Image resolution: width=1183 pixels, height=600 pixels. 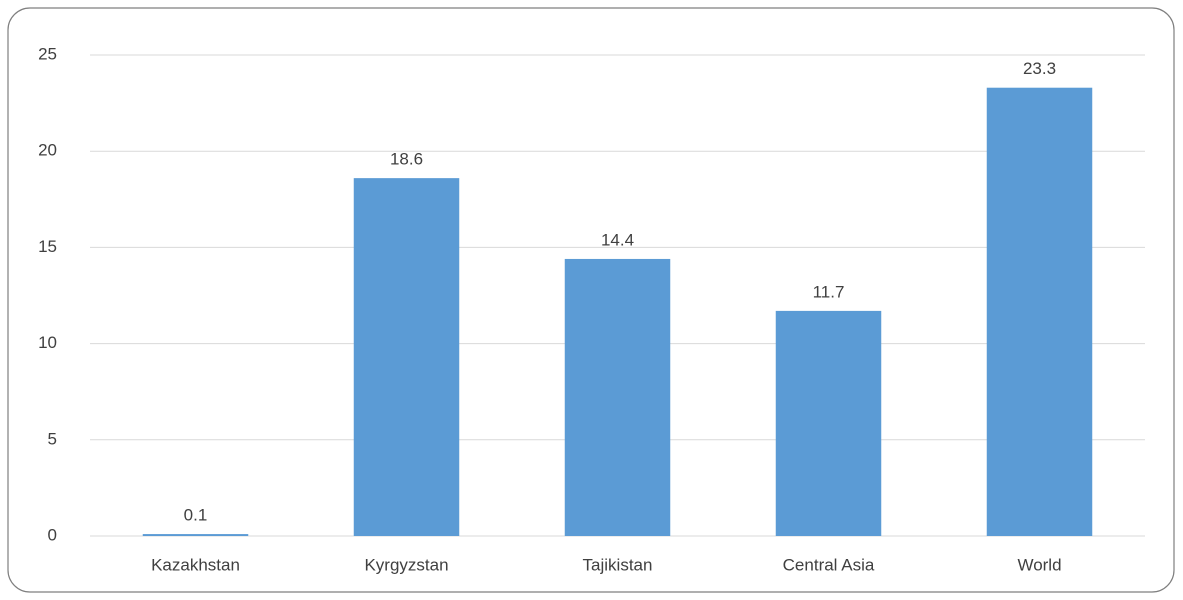 What do you see at coordinates (618, 564) in the screenshot?
I see `x-tick-label: Tajikistan` at bounding box center [618, 564].